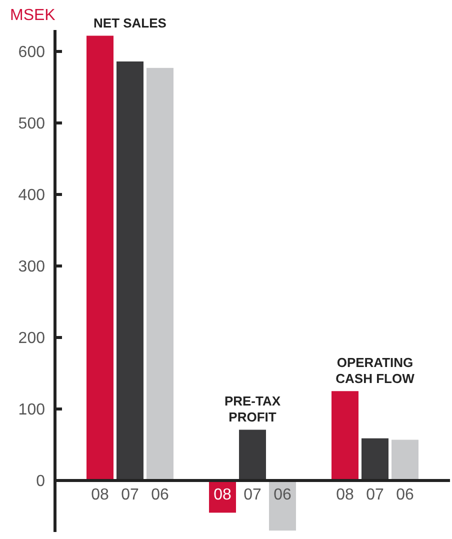 Image resolution: width=452 pixels, height=539 pixels. Describe the element at coordinates (283, 495) in the screenshot. I see `series-label: 06` at that location.